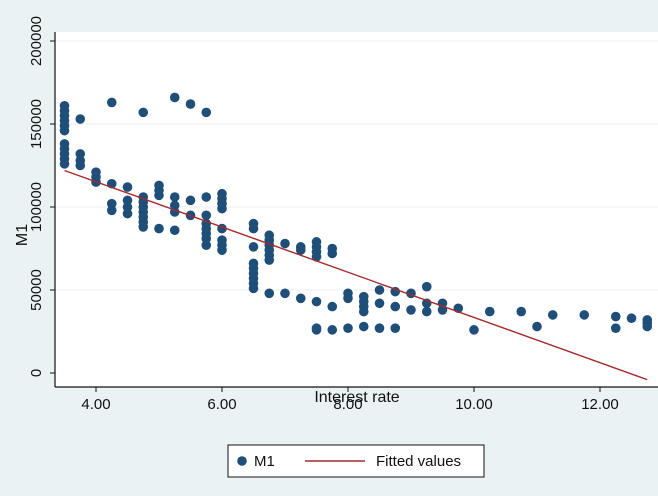 The width and height of the screenshot is (658, 496). I want to click on x-axis-ticks: 4.00 6.00 8.00 10.00 12.00, so click(350, 400).